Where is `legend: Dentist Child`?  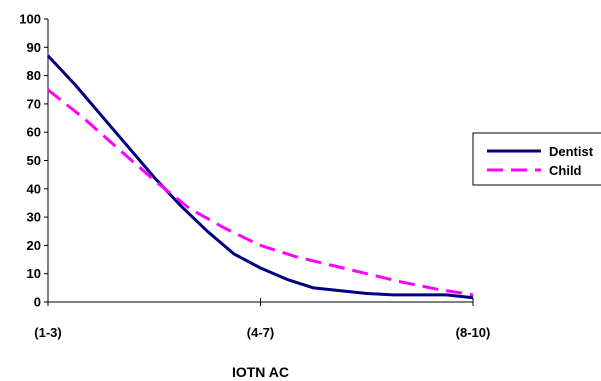
legend: Dentist Child is located at coordinates (536, 159).